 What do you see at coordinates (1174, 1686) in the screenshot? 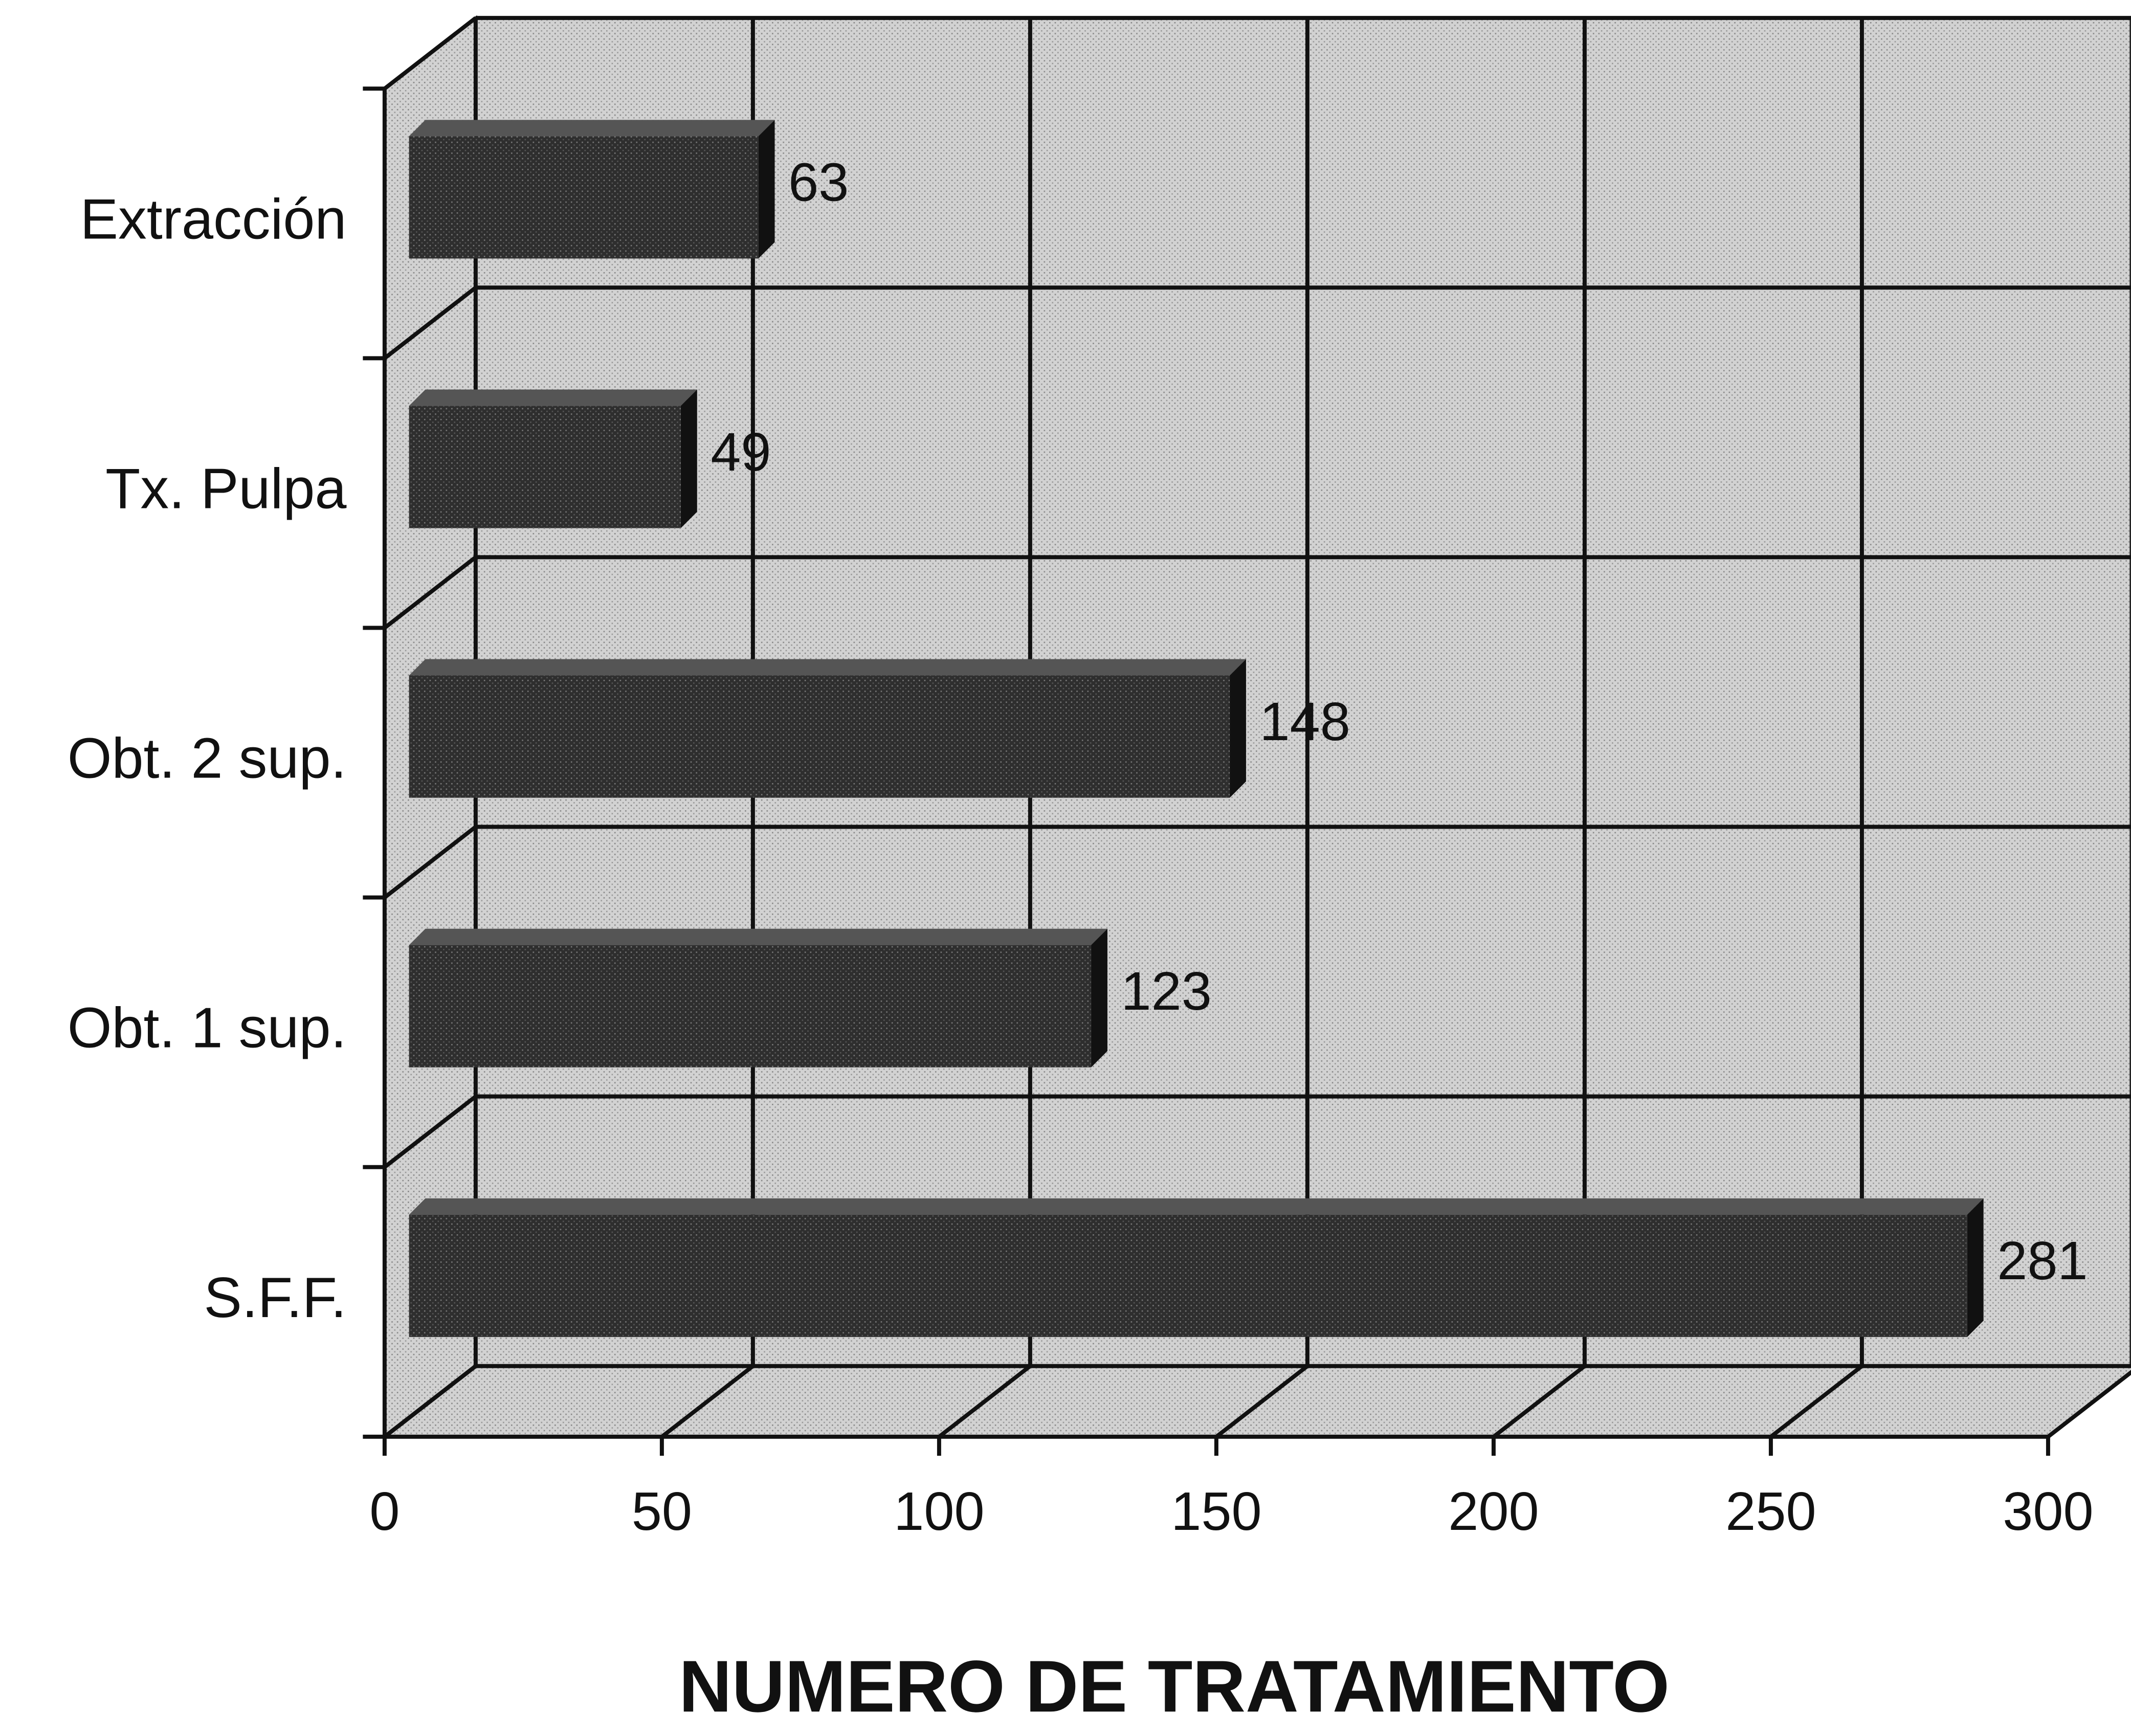
I see `x-axis-title: NUMERO DE TRATAMIENTO` at bounding box center [1174, 1686].